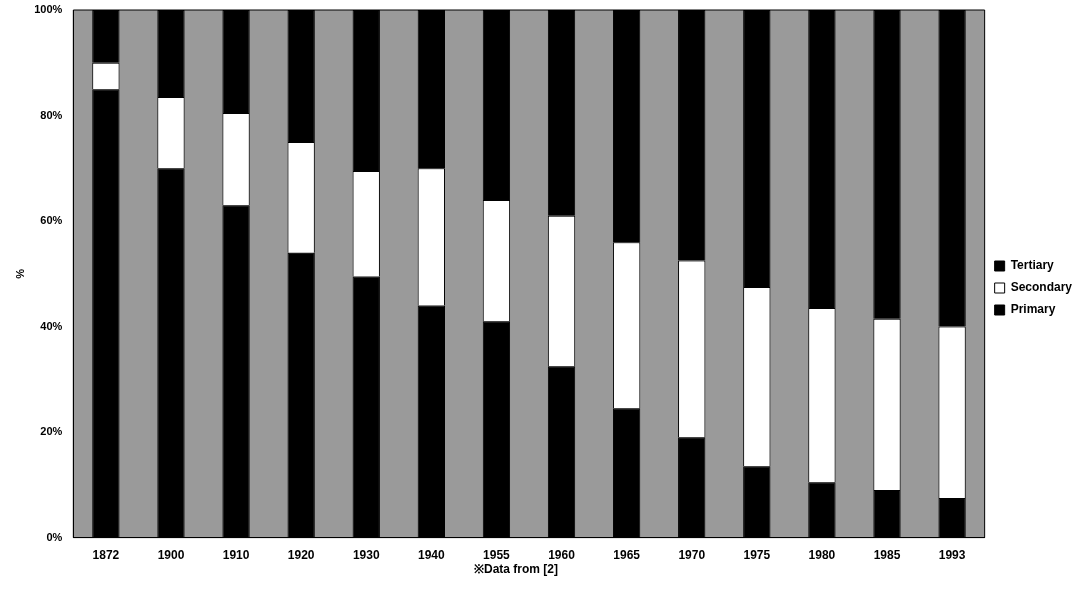 Image resolution: width=1092 pixels, height=594 pixels. What do you see at coordinates (1041, 287) in the screenshot?
I see `legend-label: Secondary` at bounding box center [1041, 287].